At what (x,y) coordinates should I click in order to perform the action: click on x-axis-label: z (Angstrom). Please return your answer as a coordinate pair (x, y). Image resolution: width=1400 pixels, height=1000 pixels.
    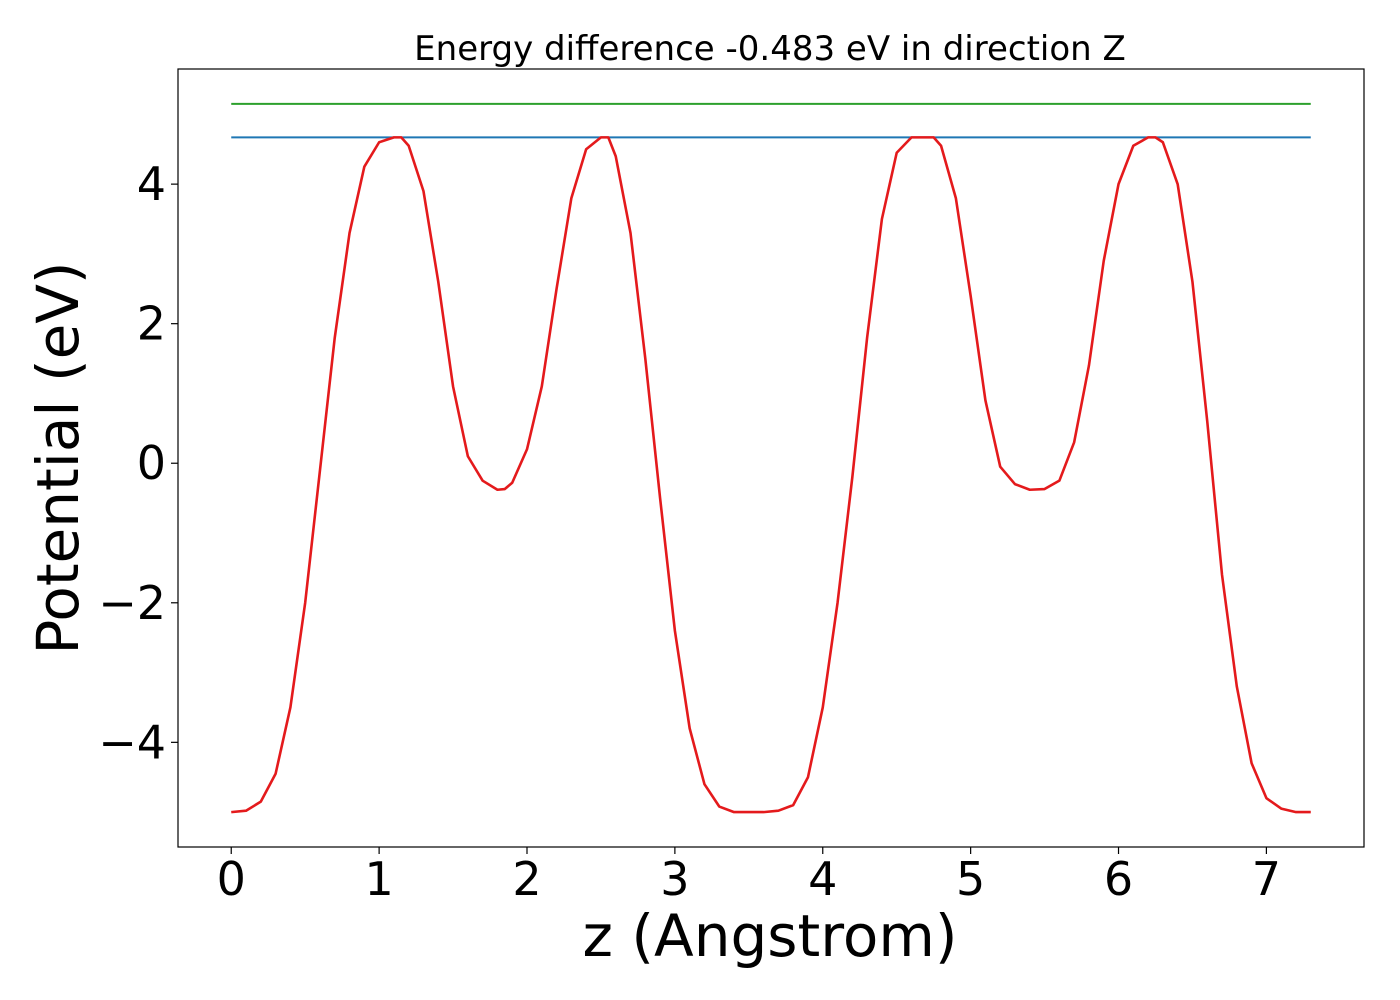
    Looking at the image, I should click on (770, 936).